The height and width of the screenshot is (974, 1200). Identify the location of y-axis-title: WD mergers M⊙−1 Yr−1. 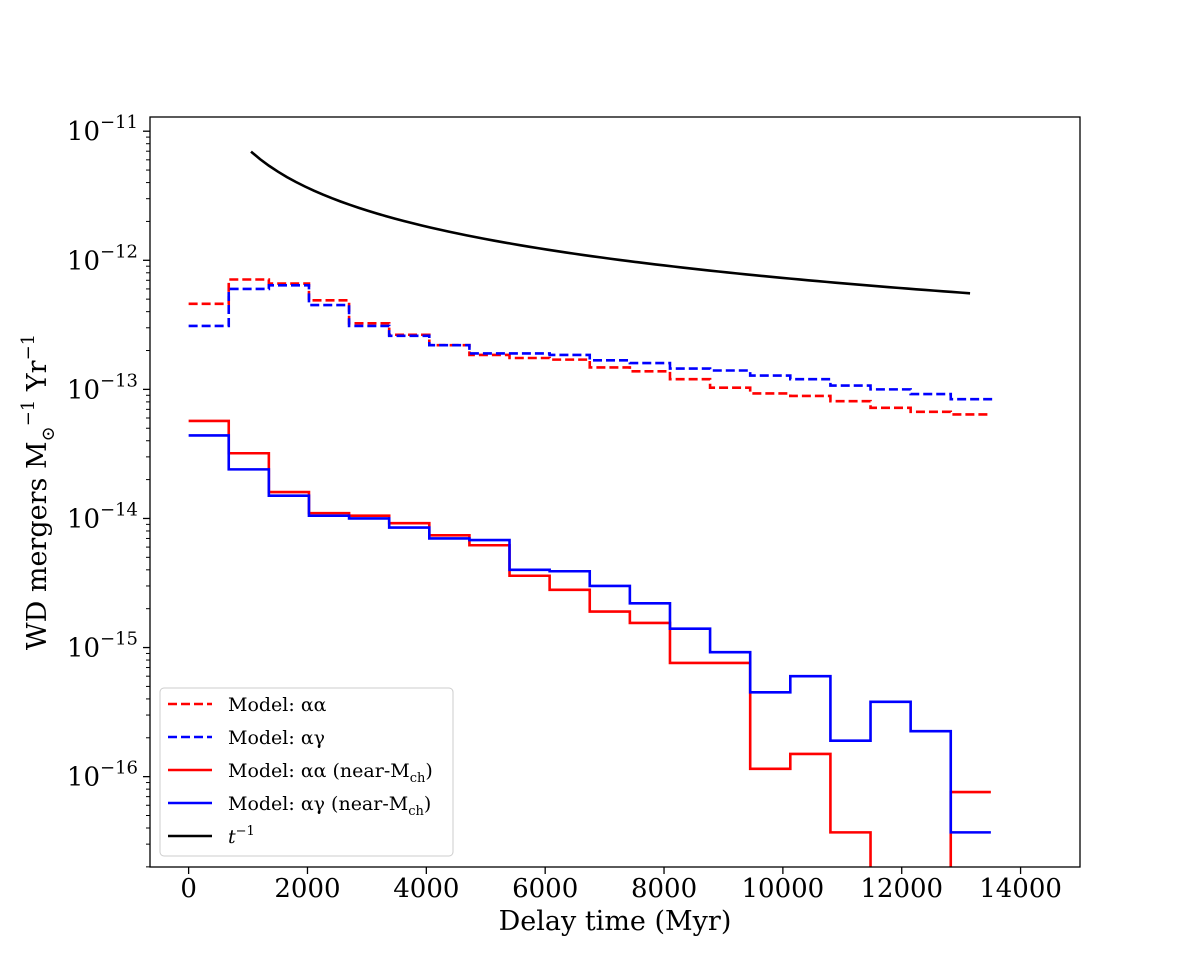
(38, 492).